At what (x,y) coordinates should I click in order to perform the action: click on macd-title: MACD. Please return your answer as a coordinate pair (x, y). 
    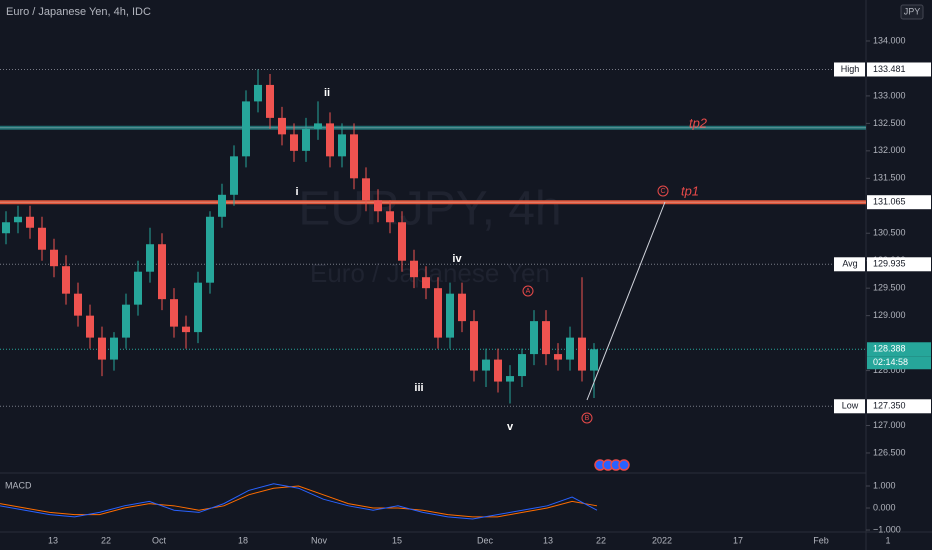
    Looking at the image, I should click on (18, 485).